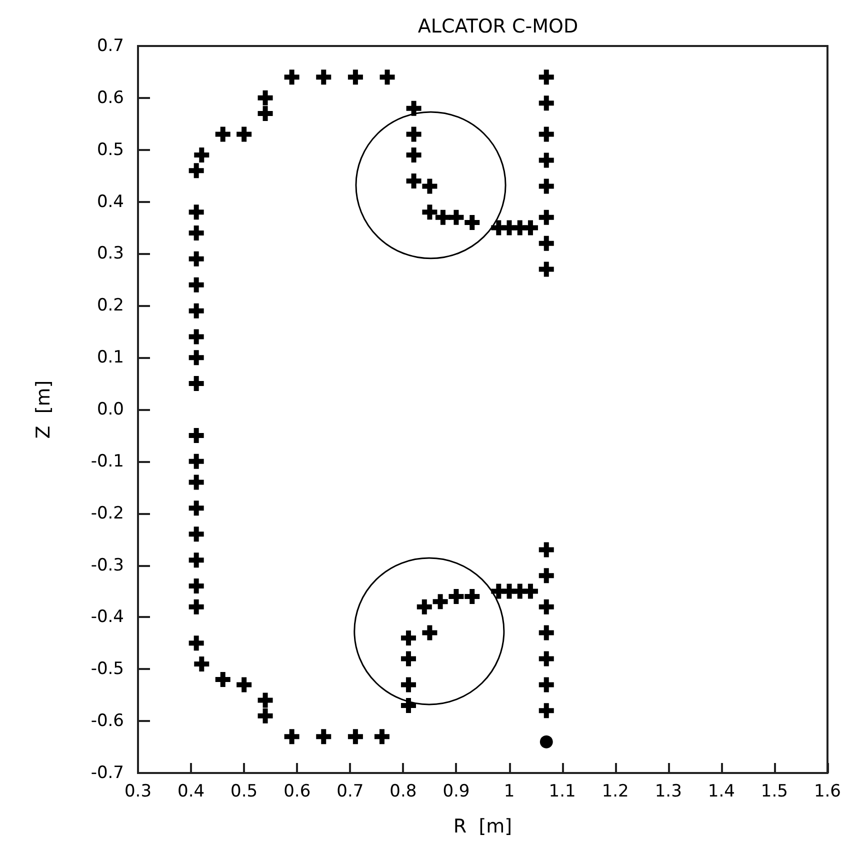  What do you see at coordinates (562, 792) in the screenshot?
I see `x-tick-label: 1.1` at bounding box center [562, 792].